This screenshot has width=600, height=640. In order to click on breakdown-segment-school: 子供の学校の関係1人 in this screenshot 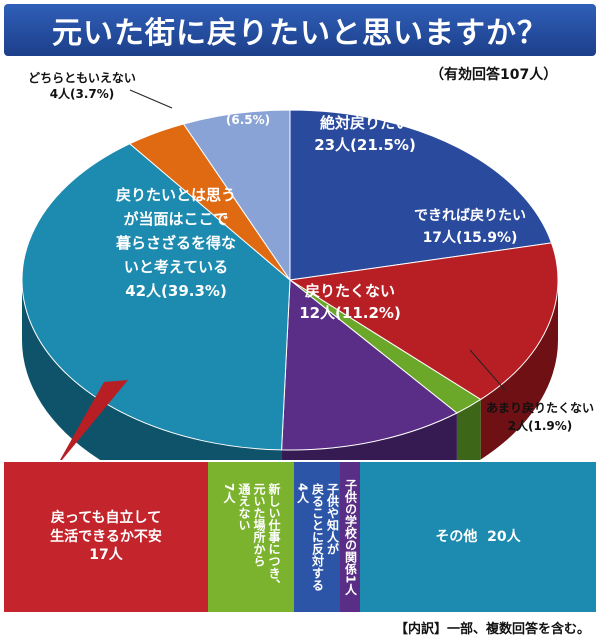, I will do `click(350, 537)`.